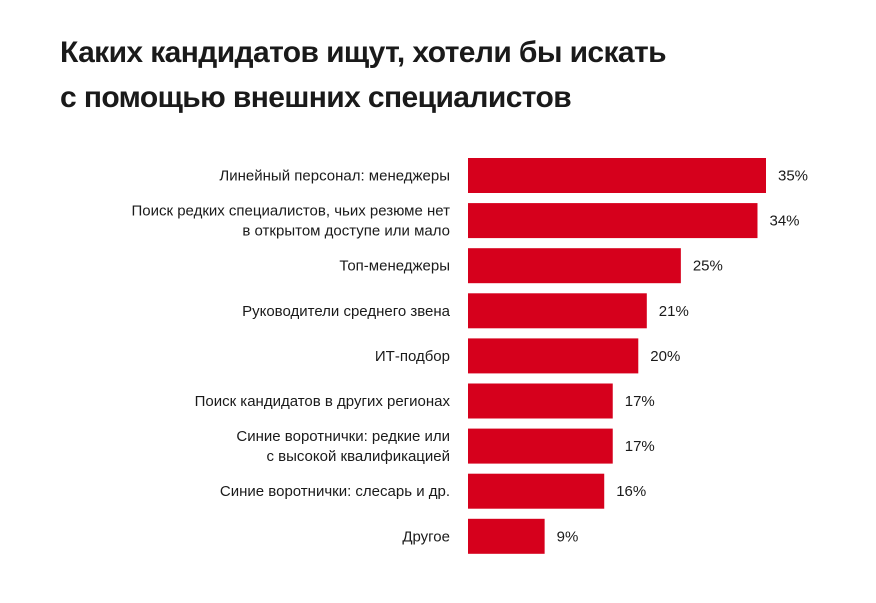  Describe the element at coordinates (323, 401) in the screenshot. I see `category-label-6: Поиск кандидатов в других регионах` at that location.